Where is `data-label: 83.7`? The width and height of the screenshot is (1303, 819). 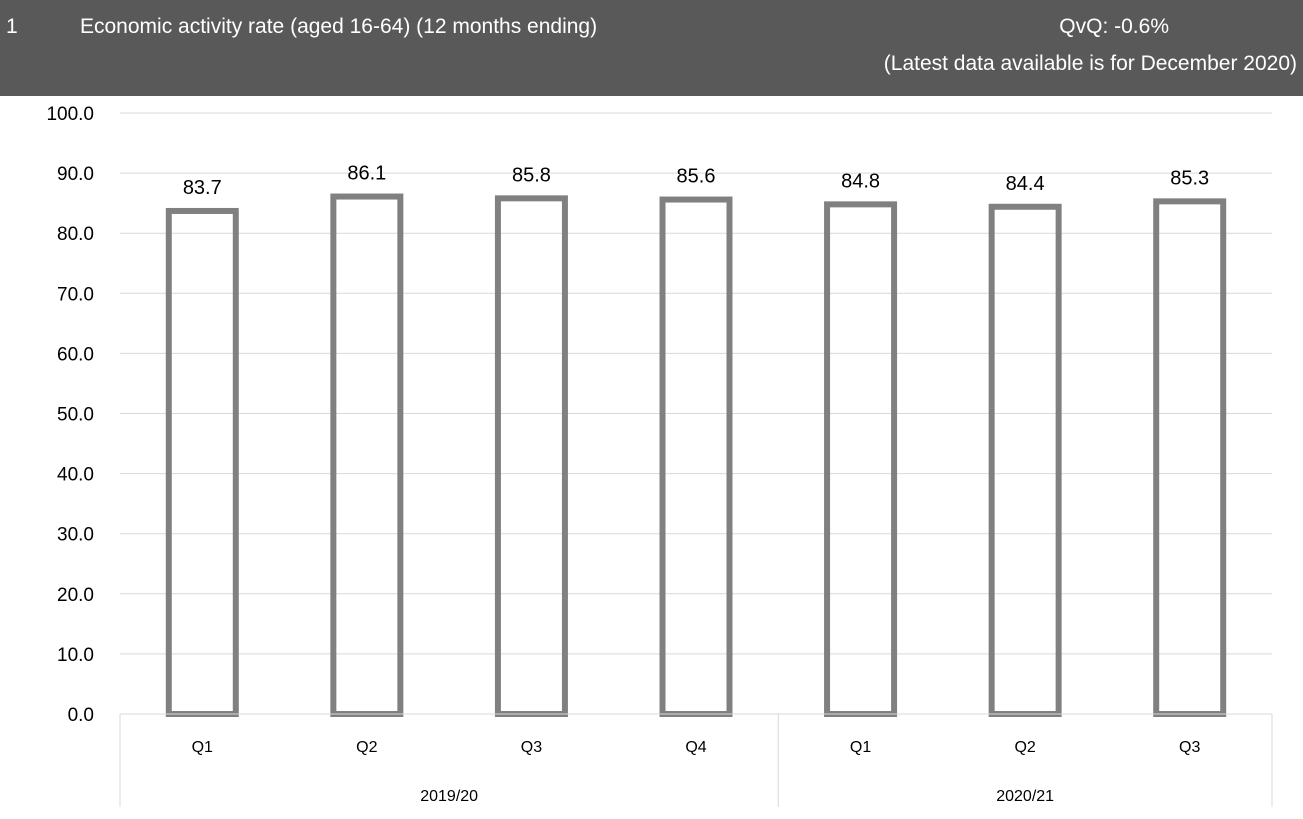
data-label: 83.7 is located at coordinates (202, 188).